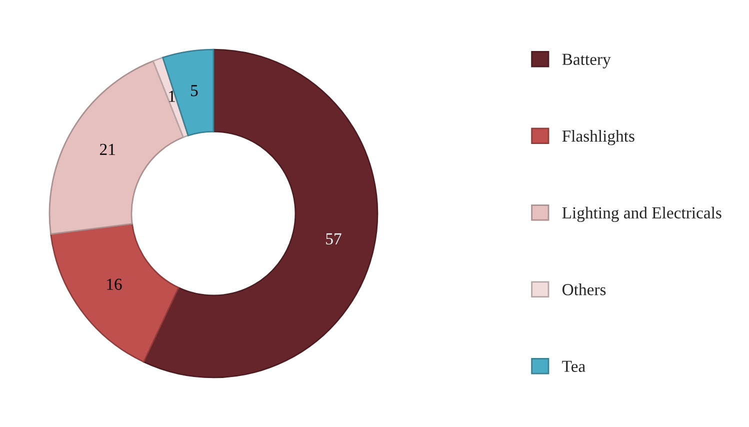 The image size is (749, 427). I want to click on data-label: 21, so click(107, 149).